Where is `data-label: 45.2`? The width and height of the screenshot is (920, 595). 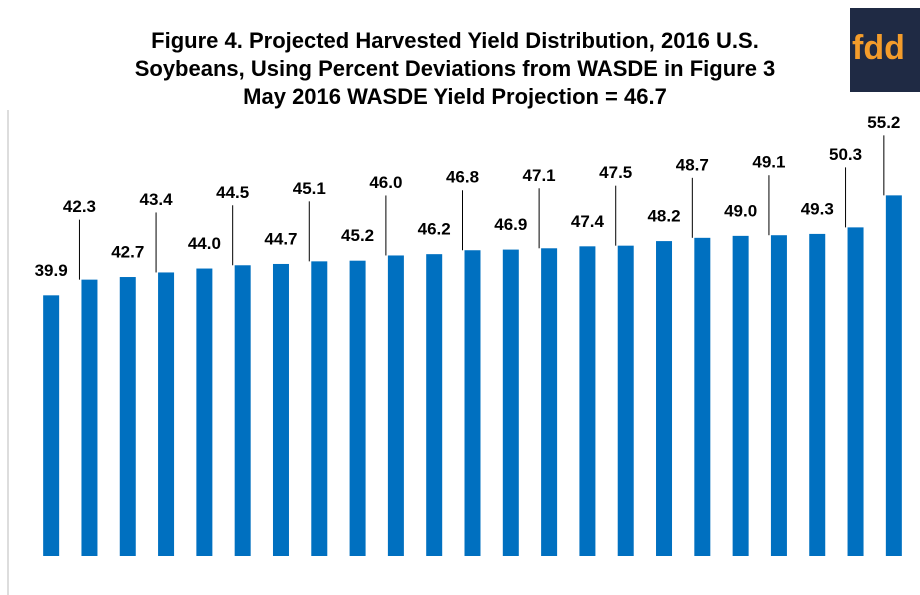 data-label: 45.2 is located at coordinates (357, 235).